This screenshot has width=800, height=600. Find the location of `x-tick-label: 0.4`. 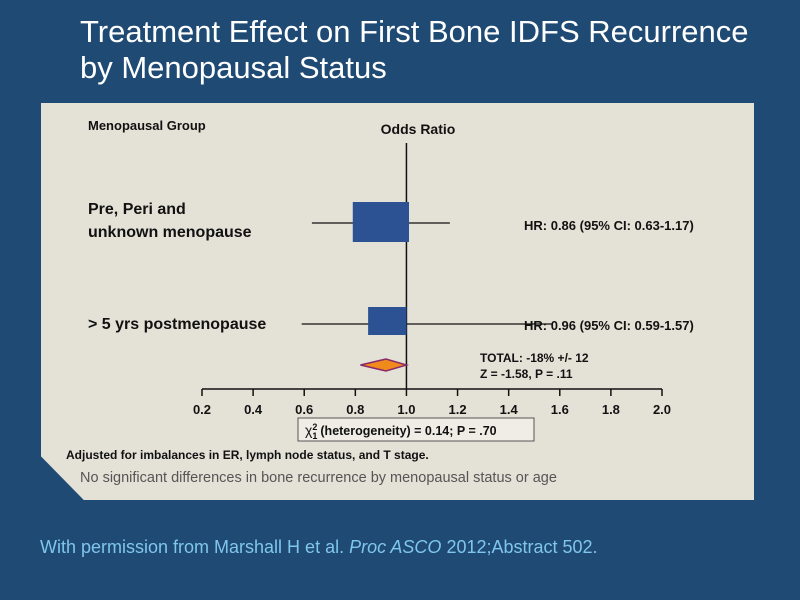

x-tick-label: 0.4 is located at coordinates (253, 409).